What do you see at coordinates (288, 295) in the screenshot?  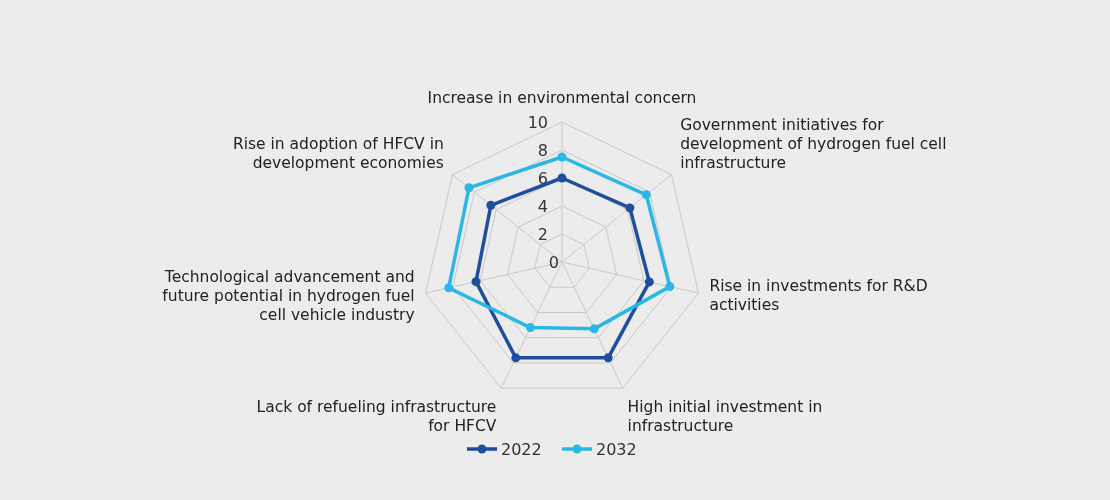 I see `spoke-label: Technological advancement and future potential in hydrogen fuel cell vehicle industry` at bounding box center [288, 295].